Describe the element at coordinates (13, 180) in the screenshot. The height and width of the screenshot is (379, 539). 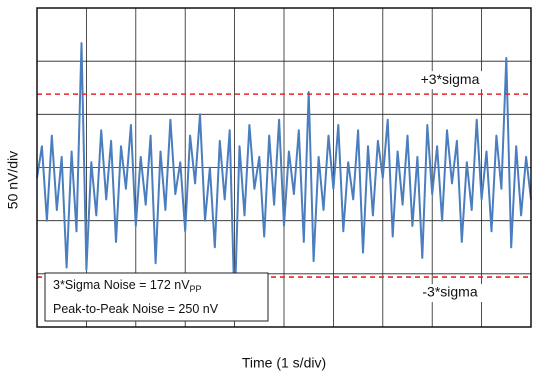
I see `y-axis-label: 50 nV/div` at that location.